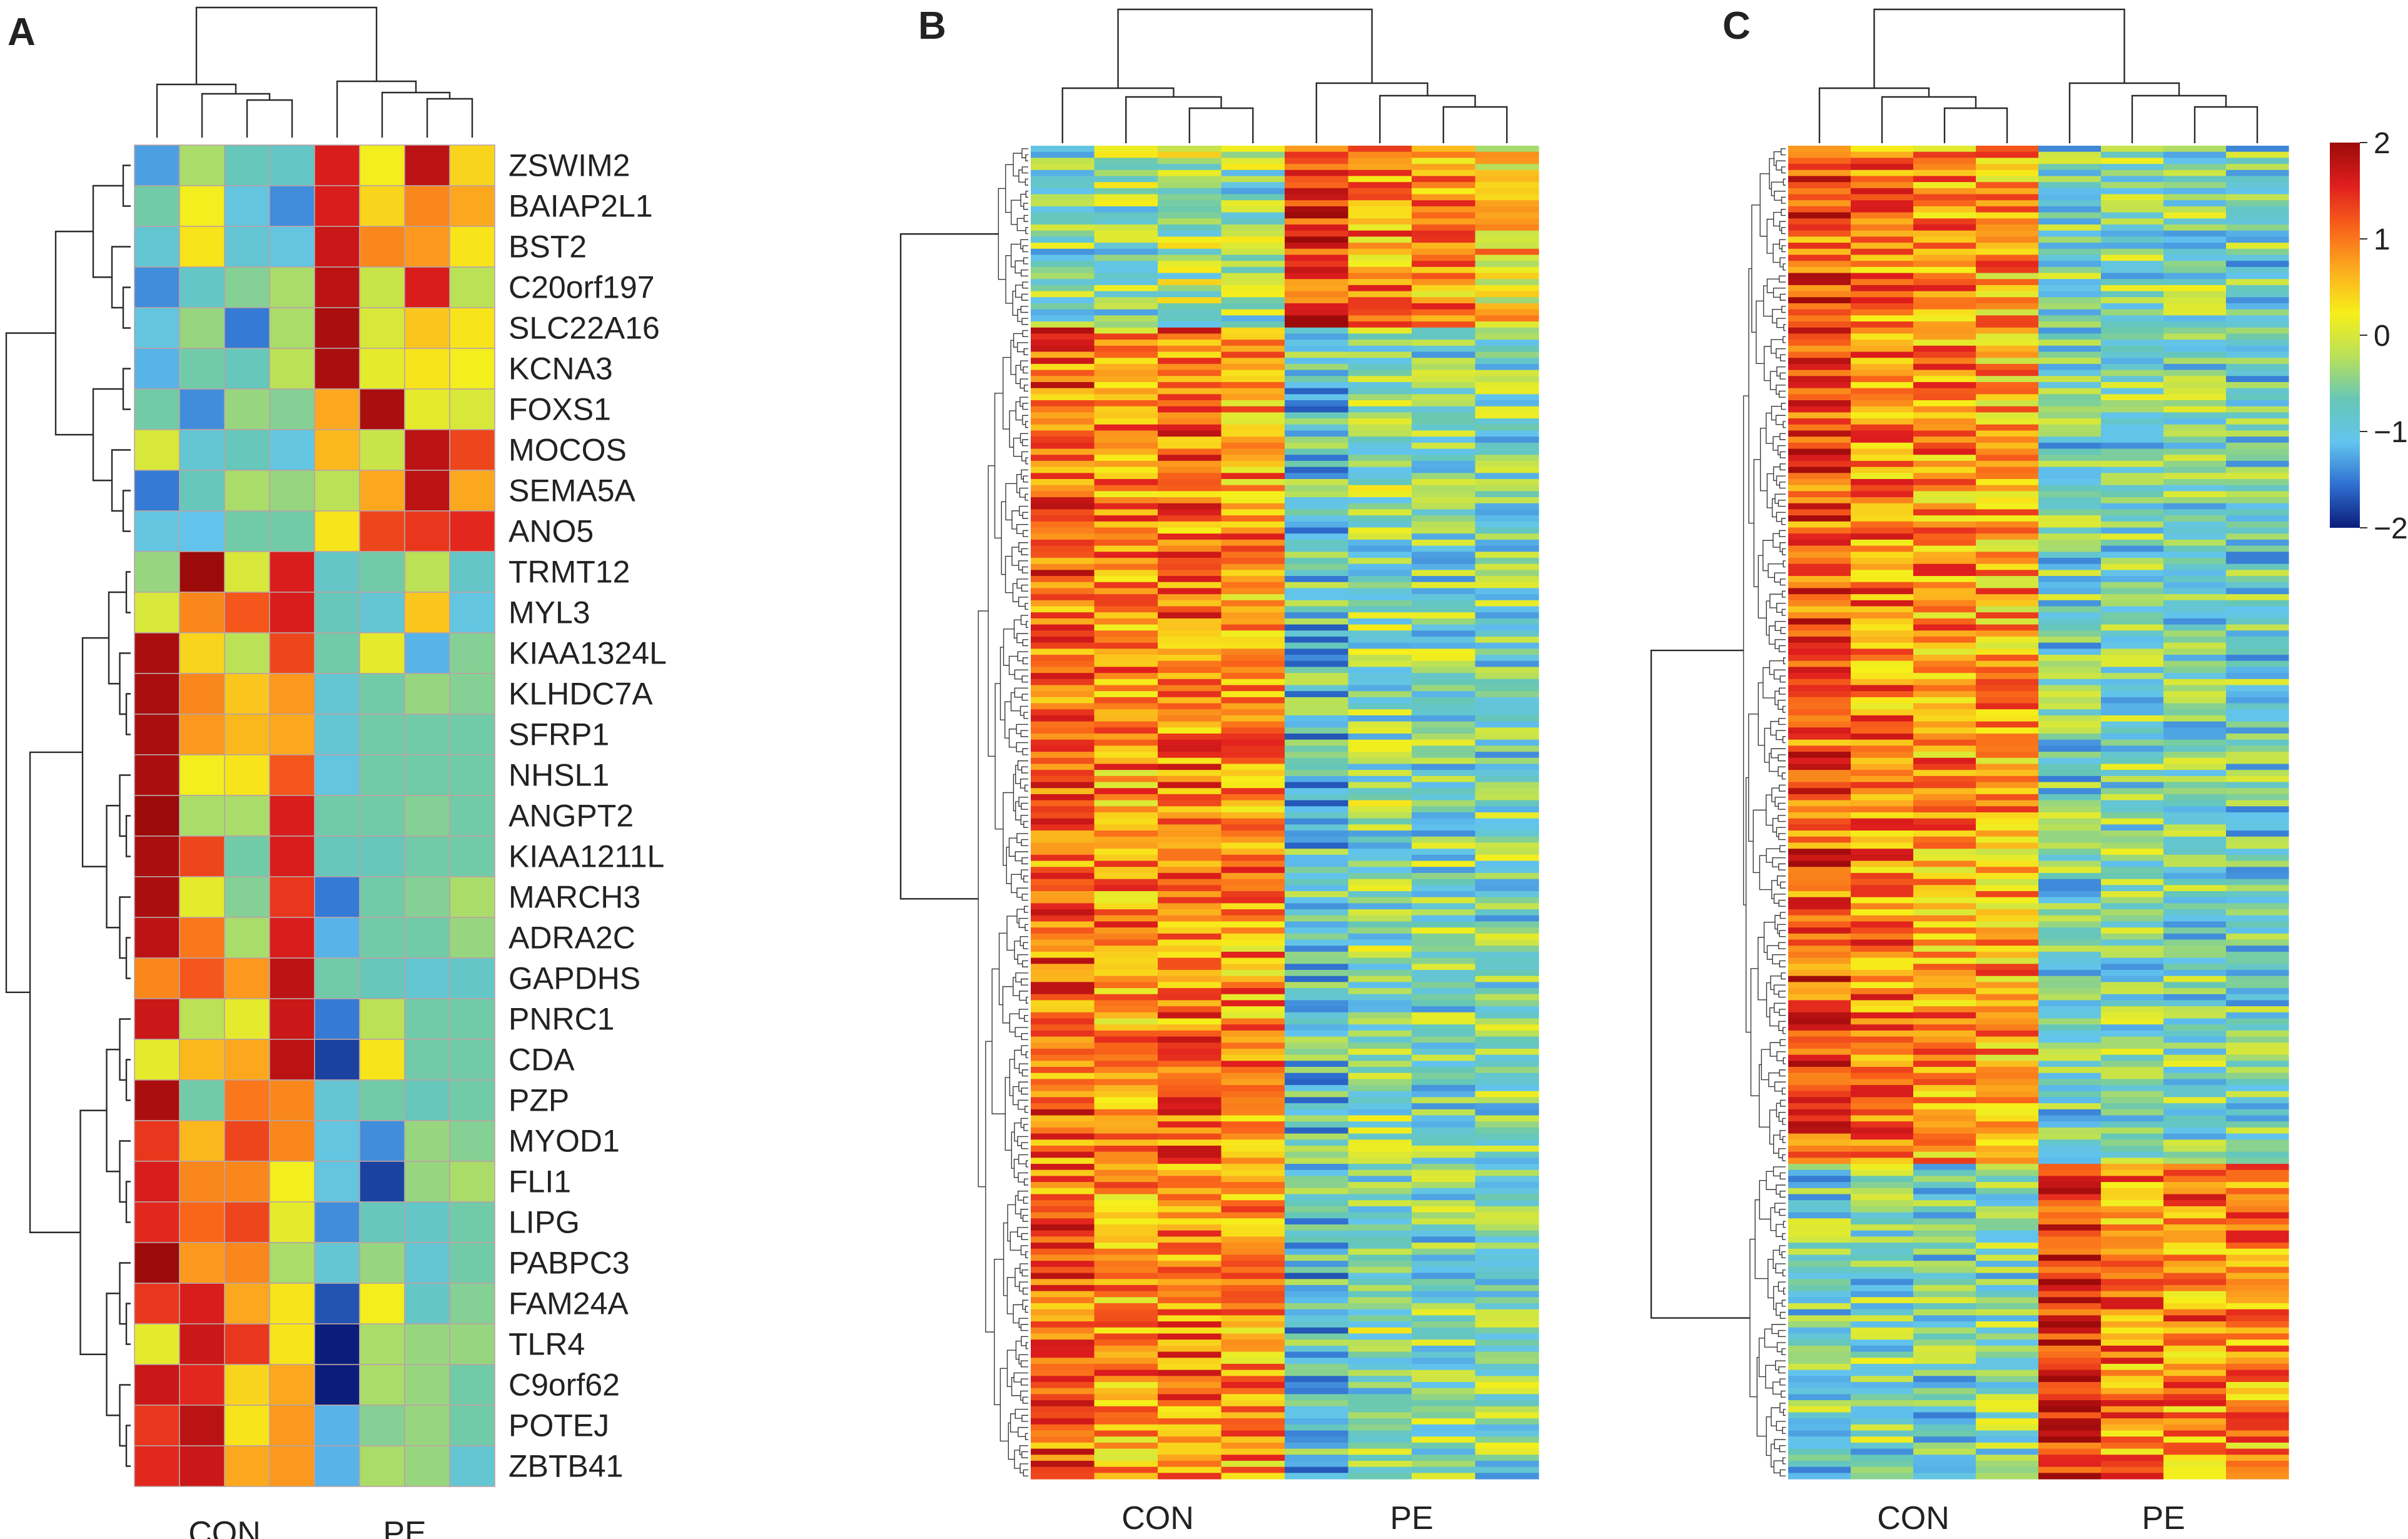  Describe the element at coordinates (1285, 75) in the screenshot. I see `column-dendrogram` at that location.